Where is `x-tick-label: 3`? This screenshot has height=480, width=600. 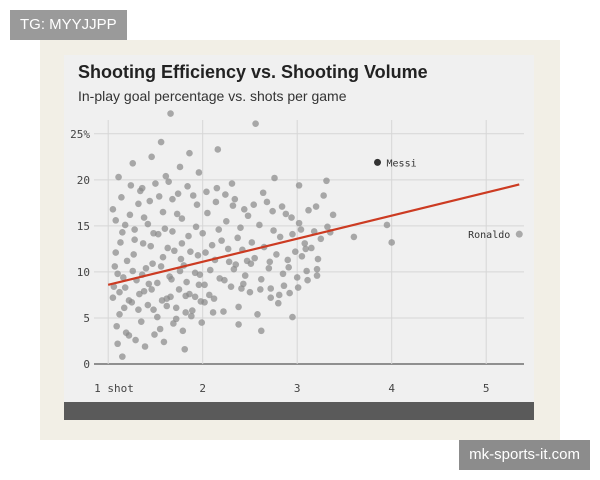
x-tick-label: 3 is located at coordinates (297, 388).